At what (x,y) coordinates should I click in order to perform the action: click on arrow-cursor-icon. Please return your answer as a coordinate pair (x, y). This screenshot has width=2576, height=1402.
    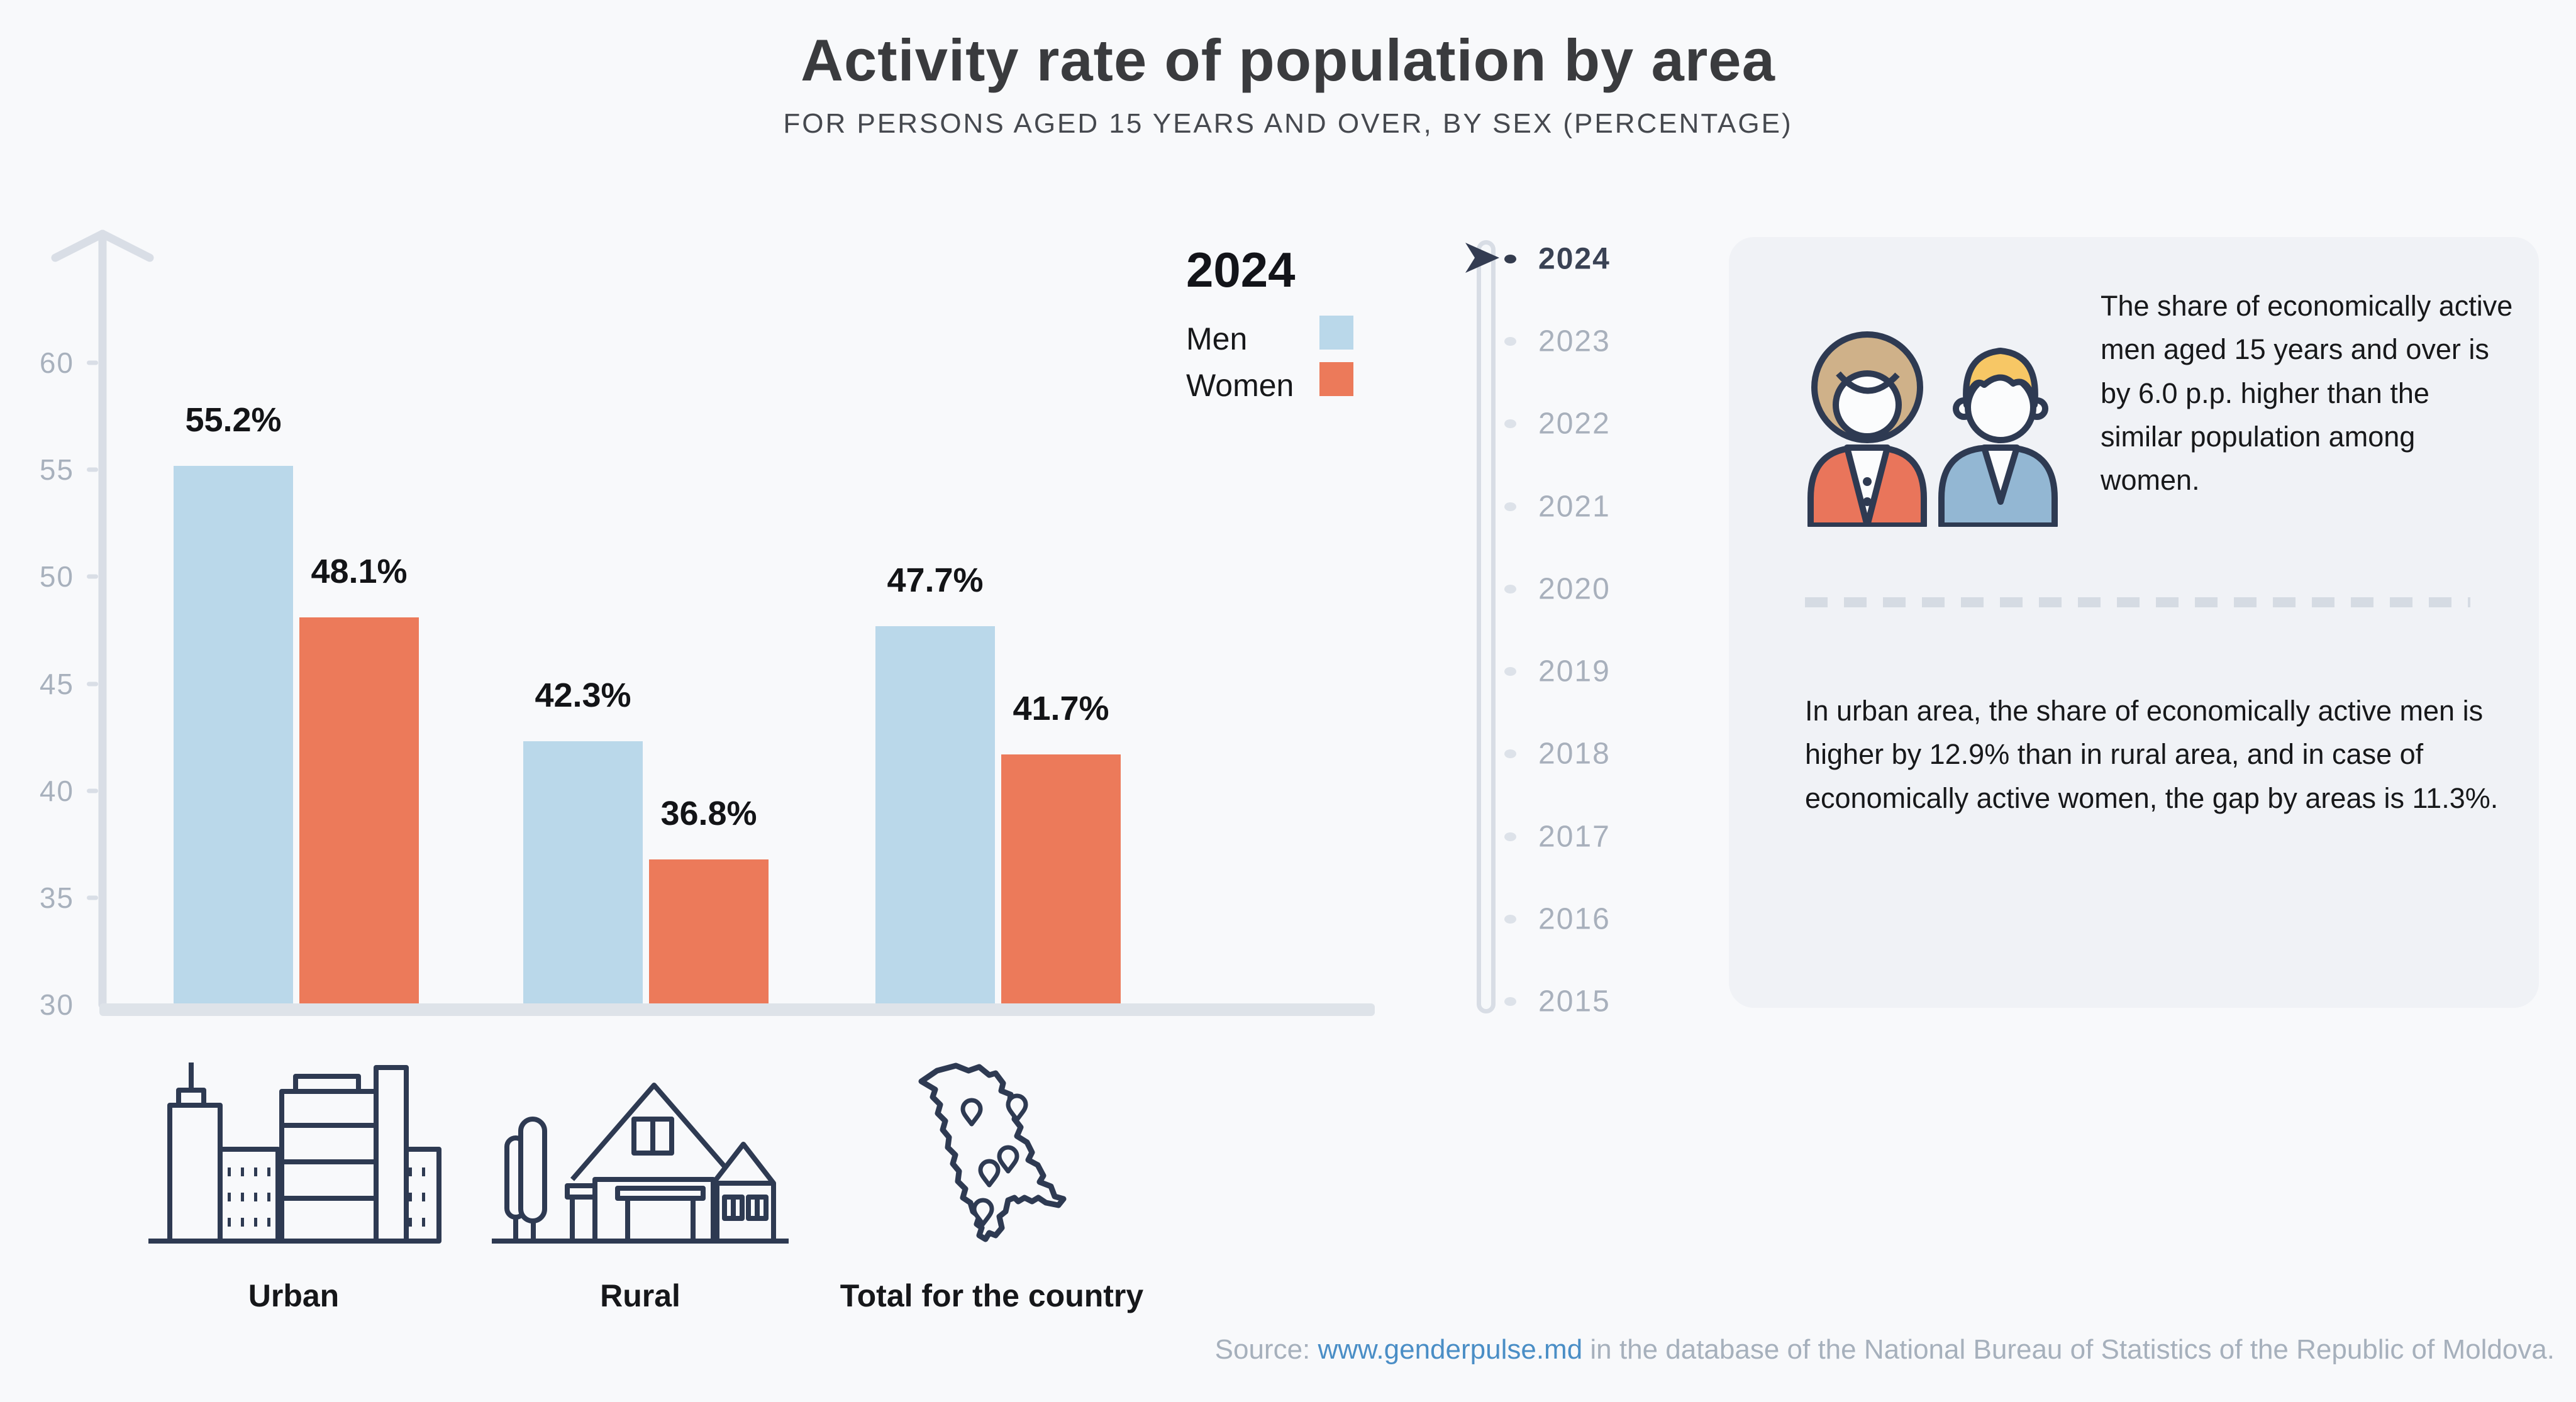
    Looking at the image, I should click on (1482, 257).